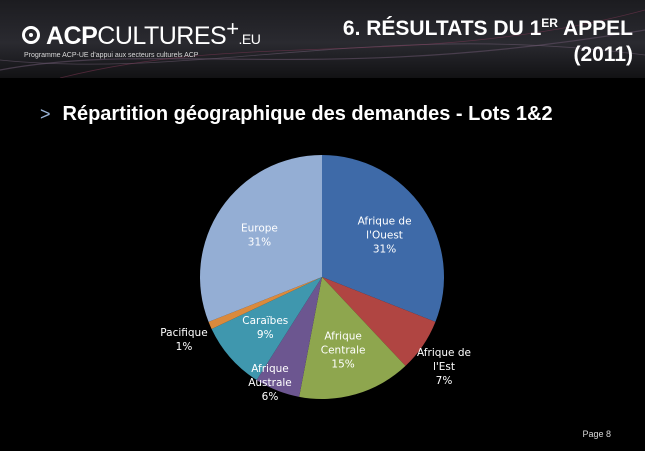  I want to click on pie-slice-label-line: 15%, so click(342, 365).